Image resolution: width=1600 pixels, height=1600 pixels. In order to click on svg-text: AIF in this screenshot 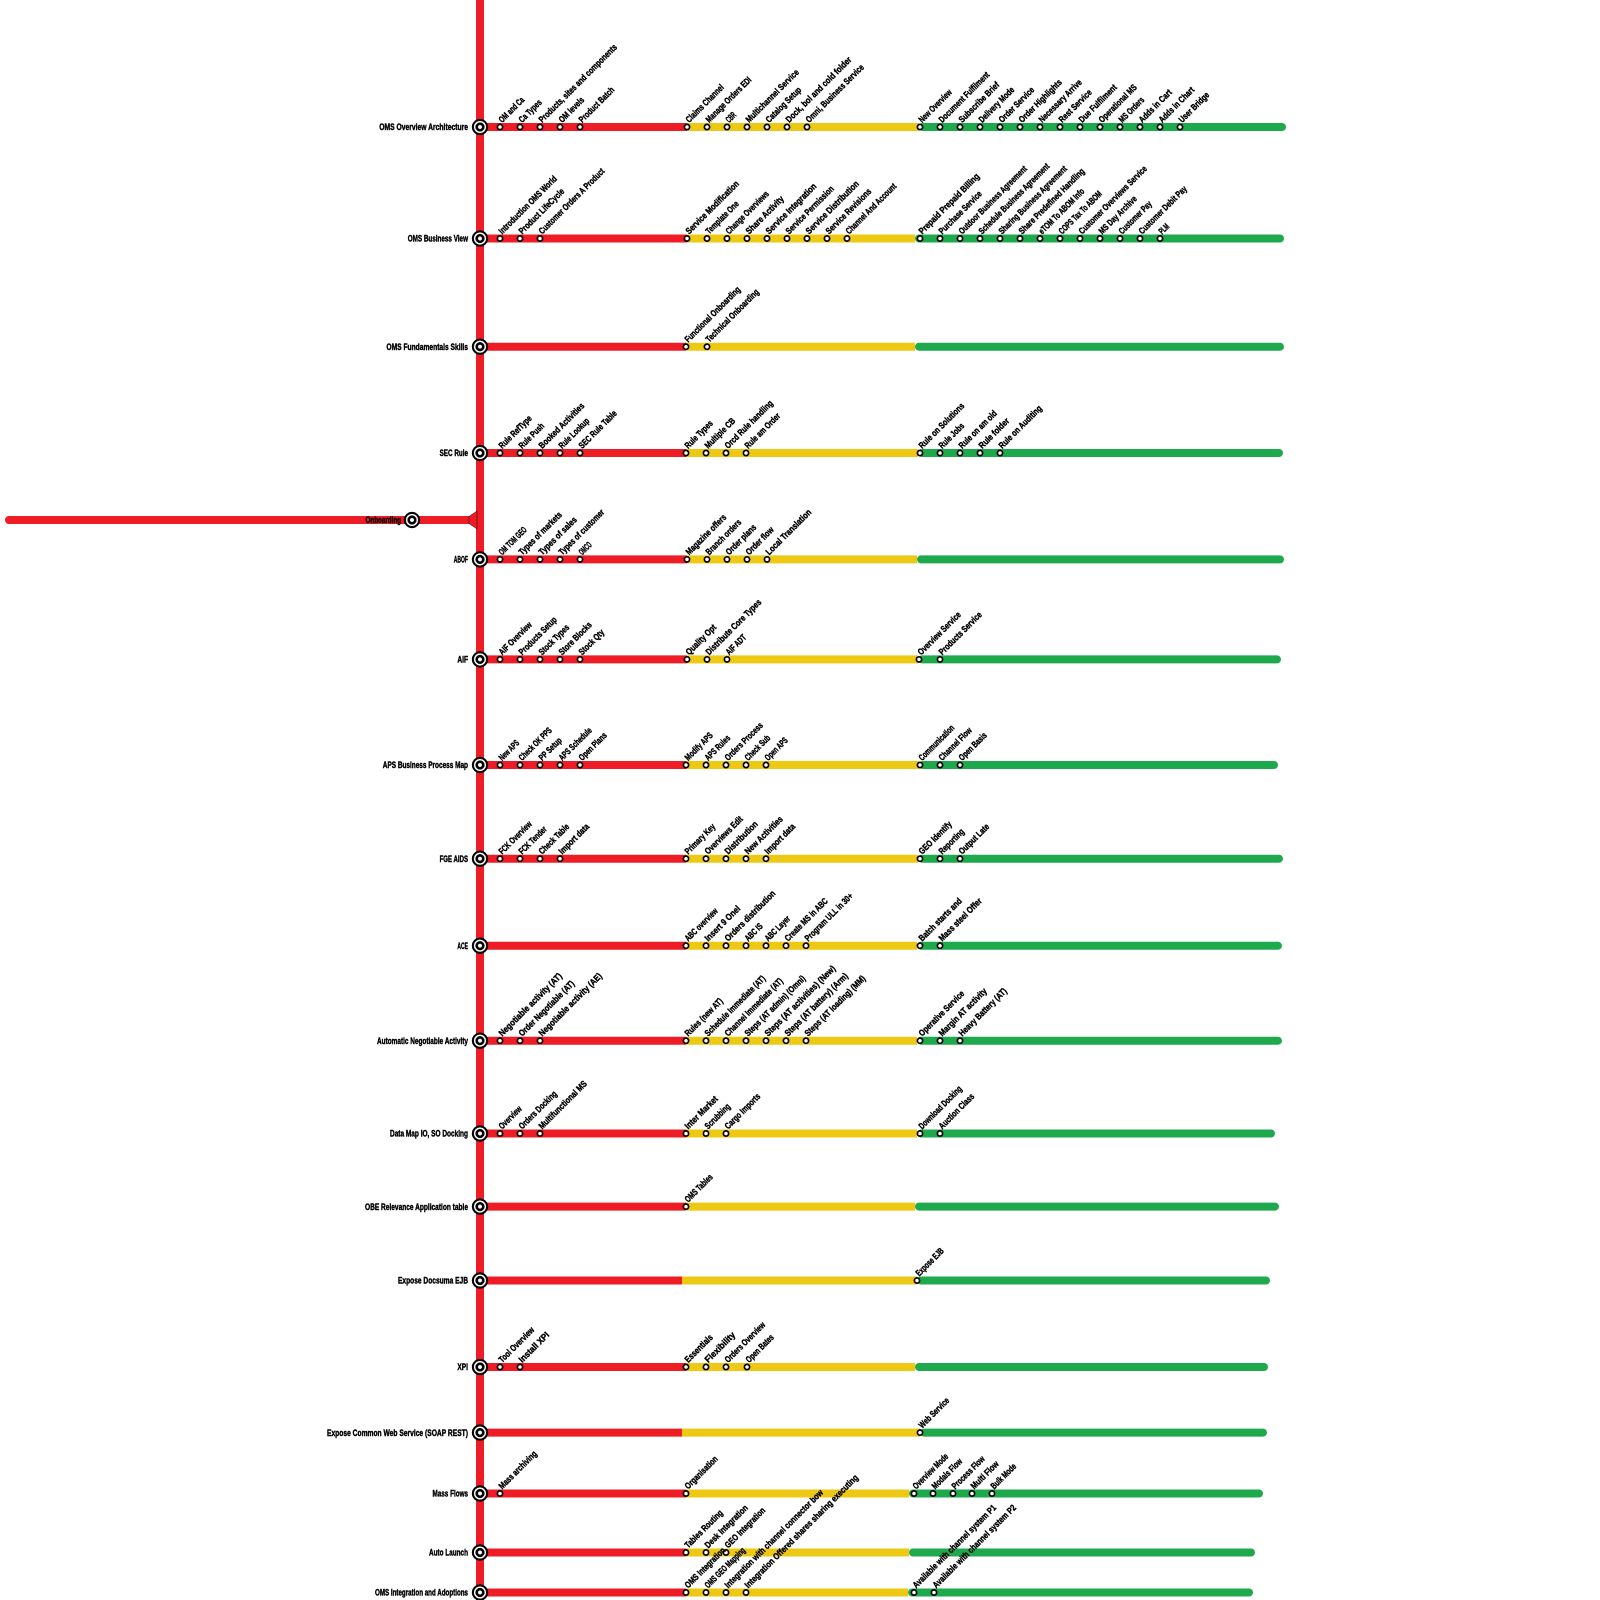, I will do `click(462, 660)`.